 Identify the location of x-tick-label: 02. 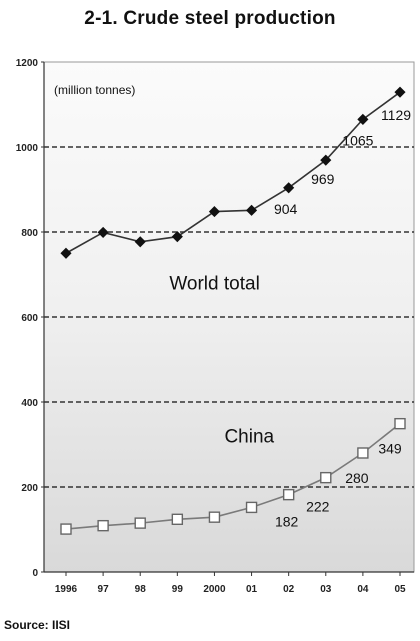
(289, 589).